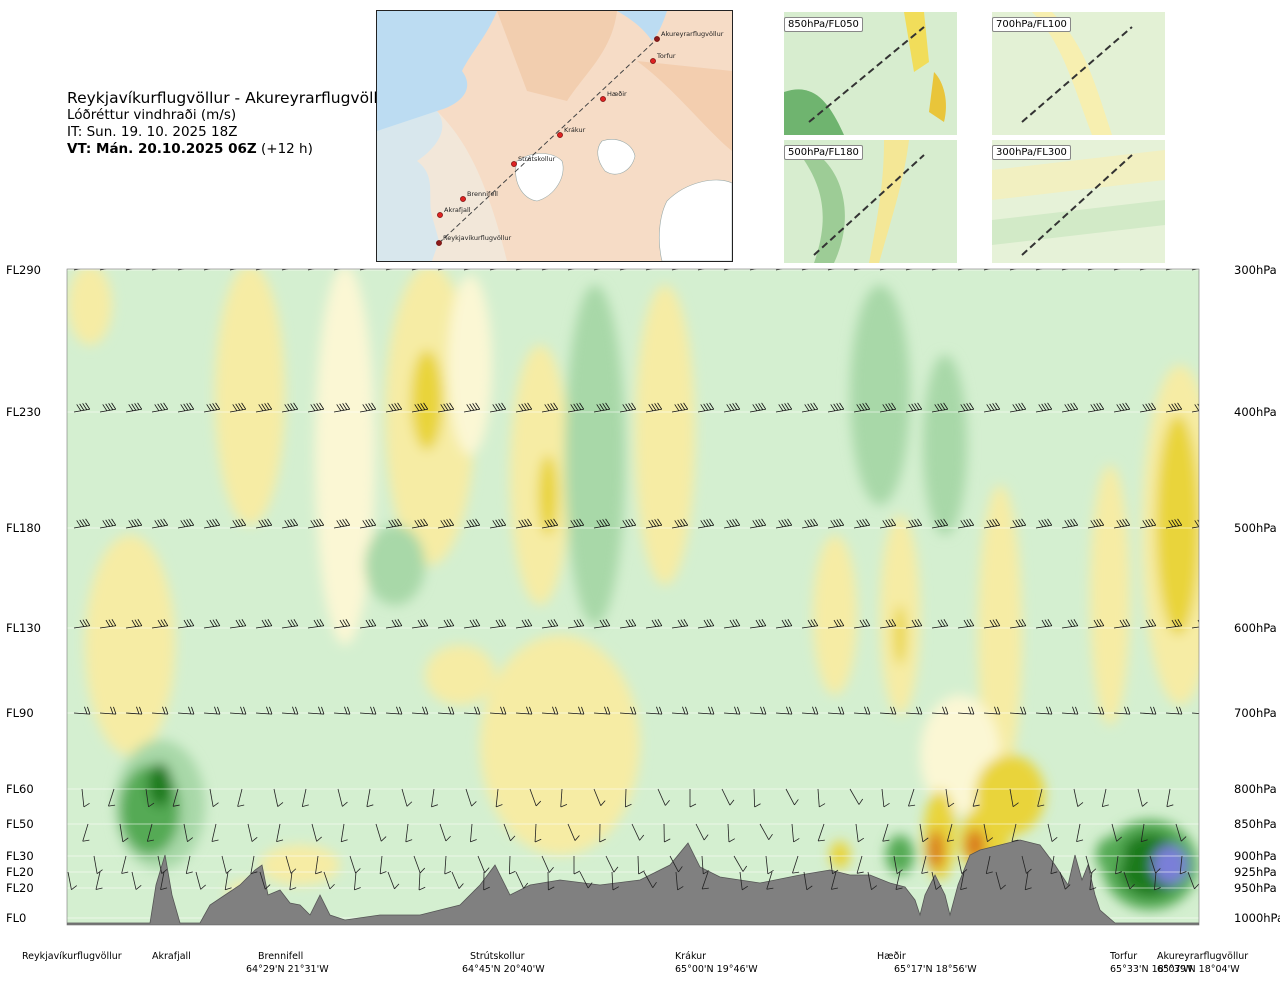 The image size is (1280, 981). I want to click on pressure-label: 700hPa, so click(1255, 713).